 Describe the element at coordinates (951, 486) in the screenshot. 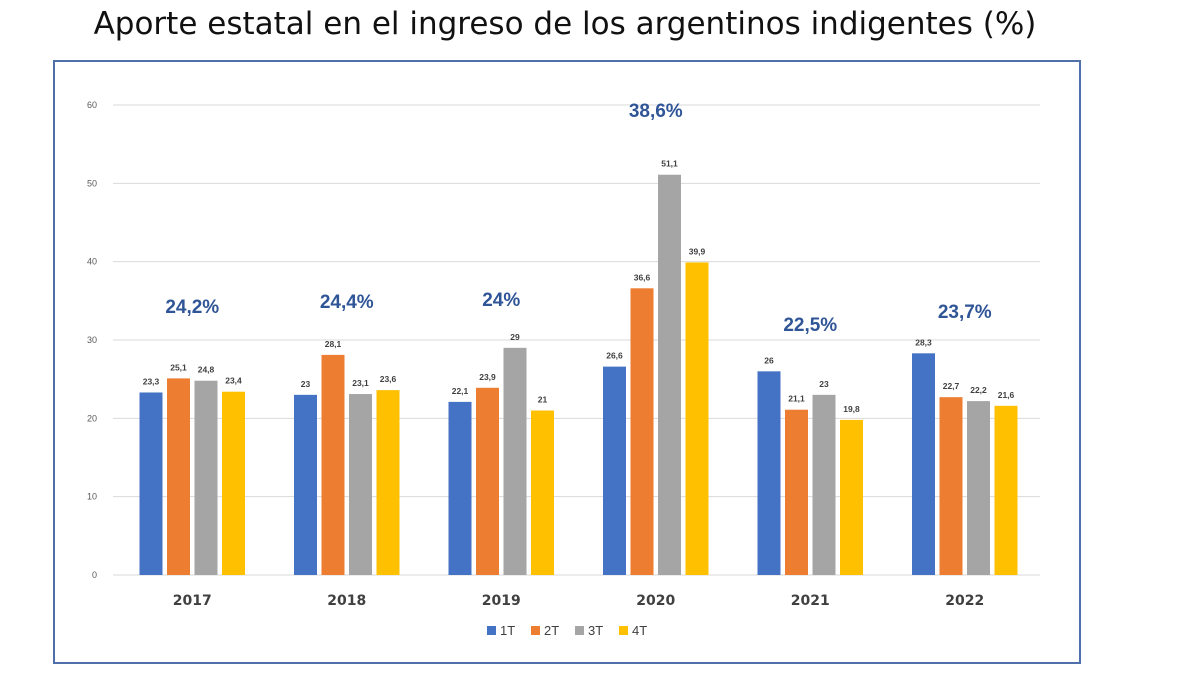

I see `bar-2T-2022` at that location.